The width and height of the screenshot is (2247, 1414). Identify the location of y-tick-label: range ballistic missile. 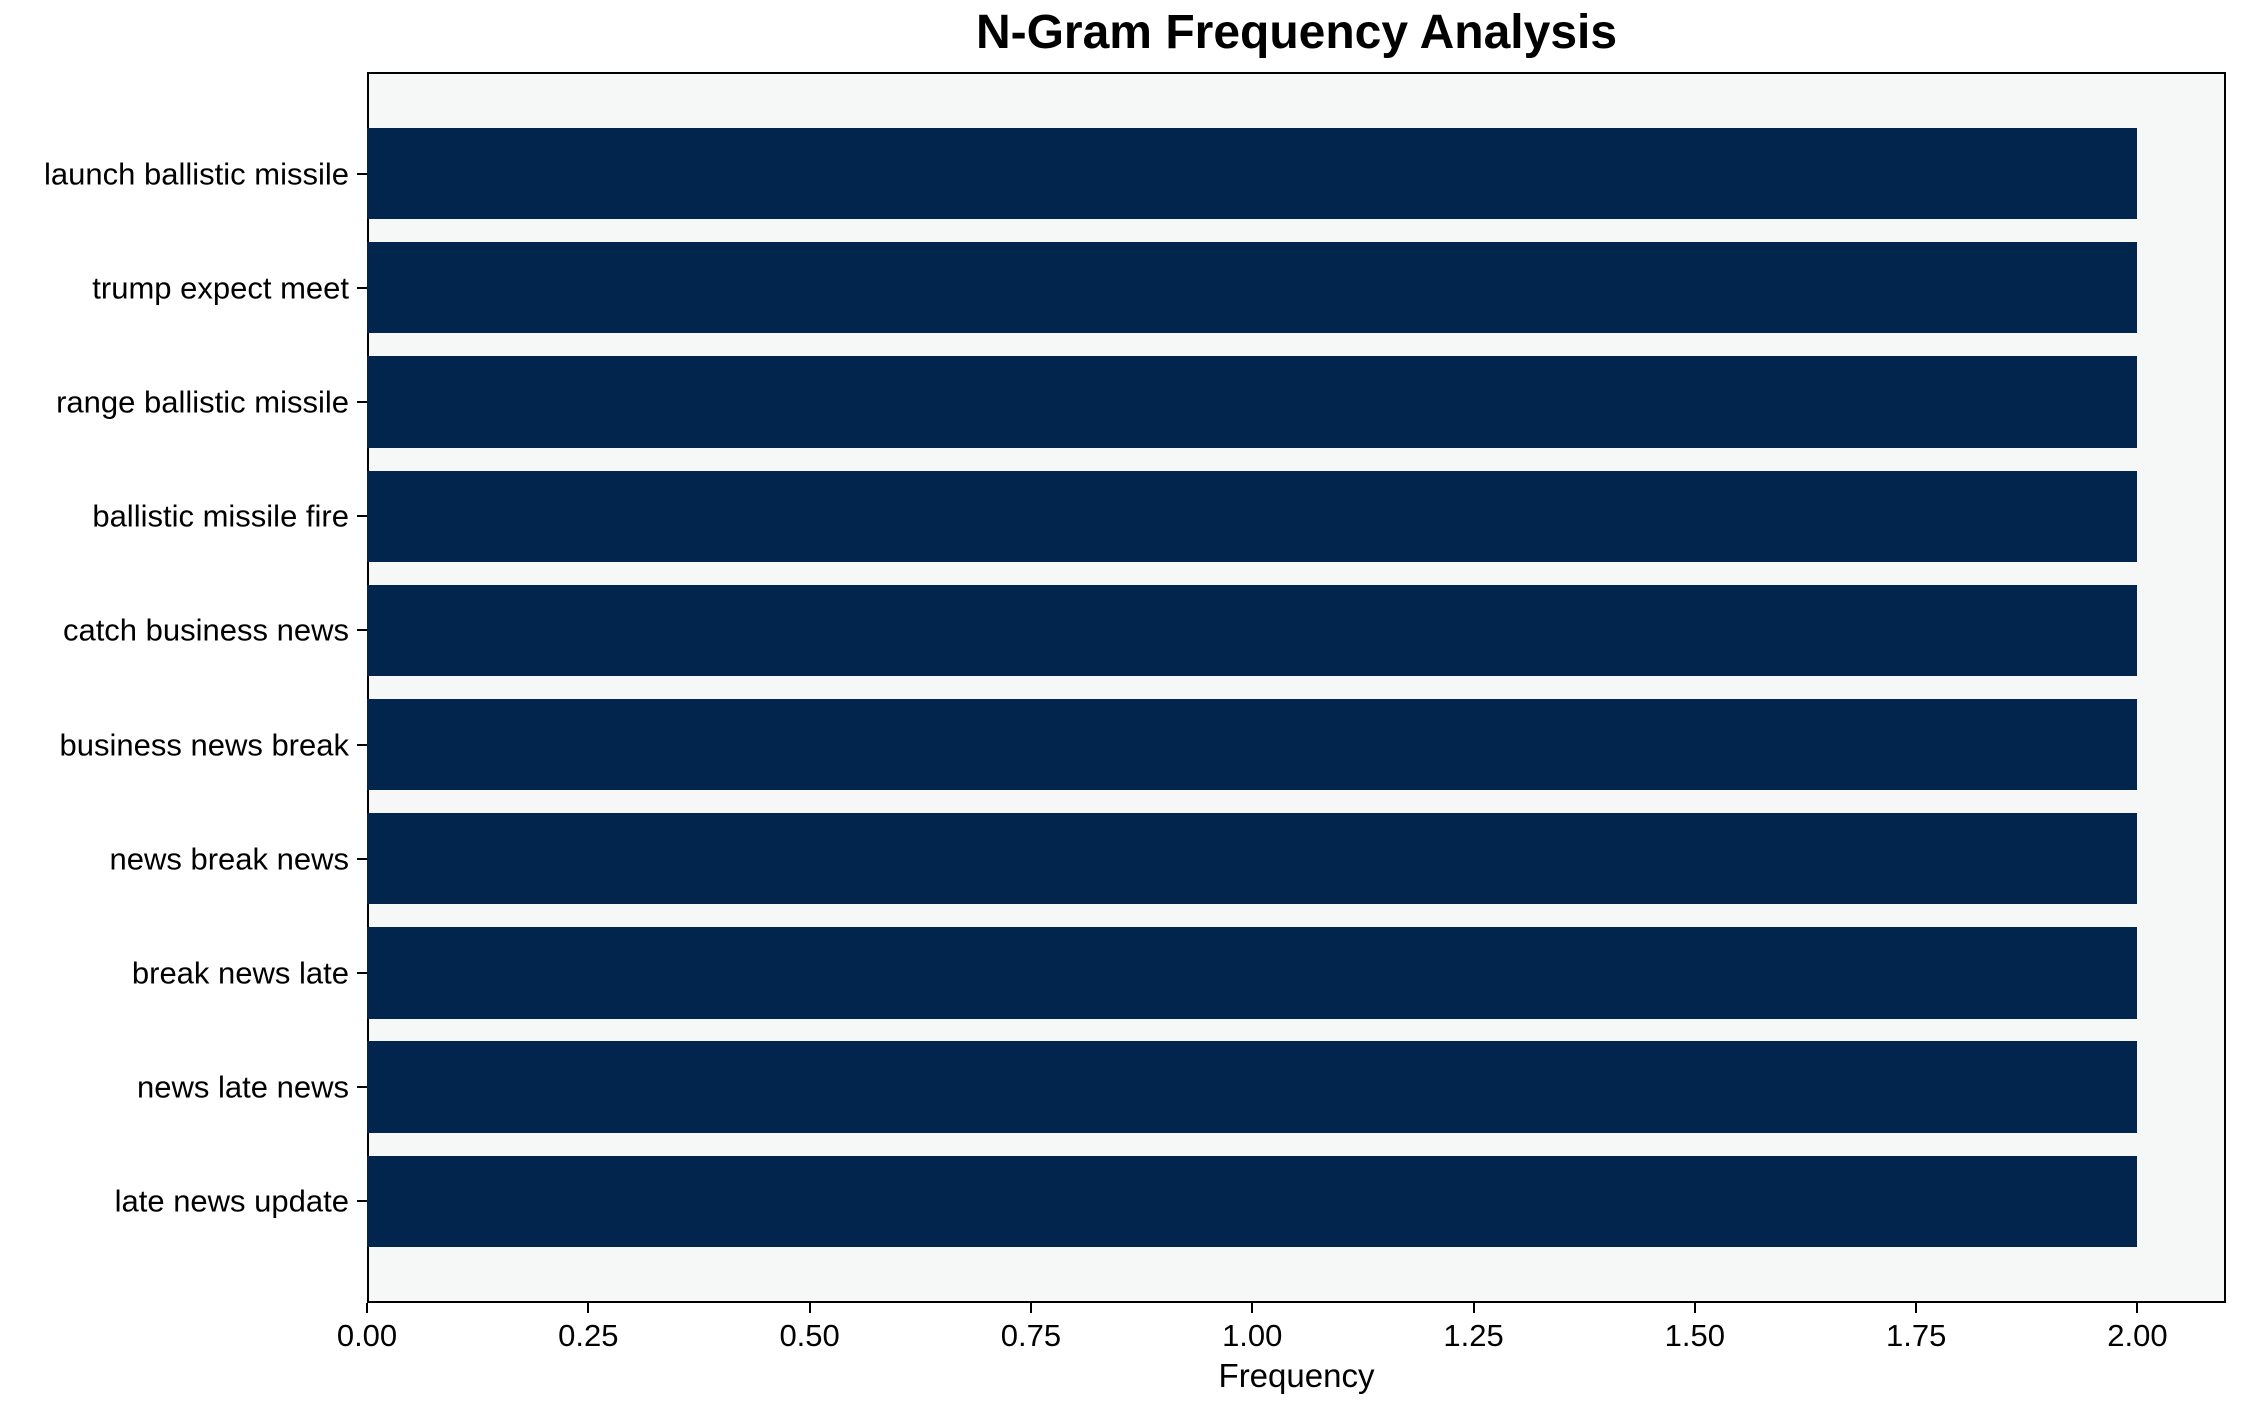
(202, 402).